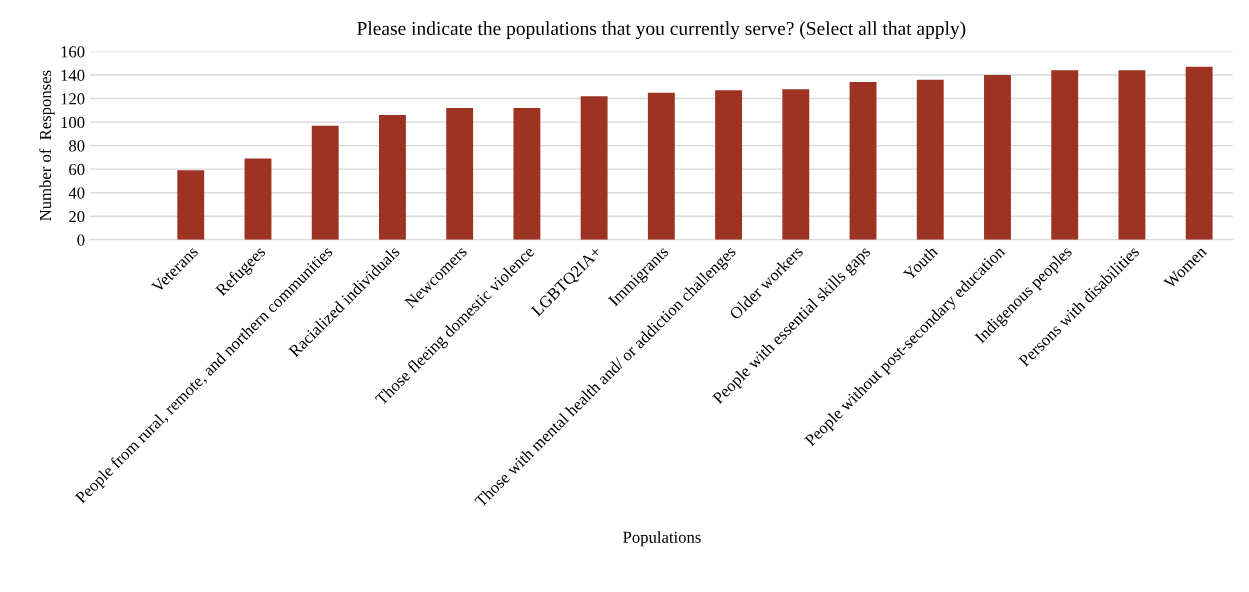  What do you see at coordinates (73, 99) in the screenshot?
I see `y-tick-label: 120` at bounding box center [73, 99].